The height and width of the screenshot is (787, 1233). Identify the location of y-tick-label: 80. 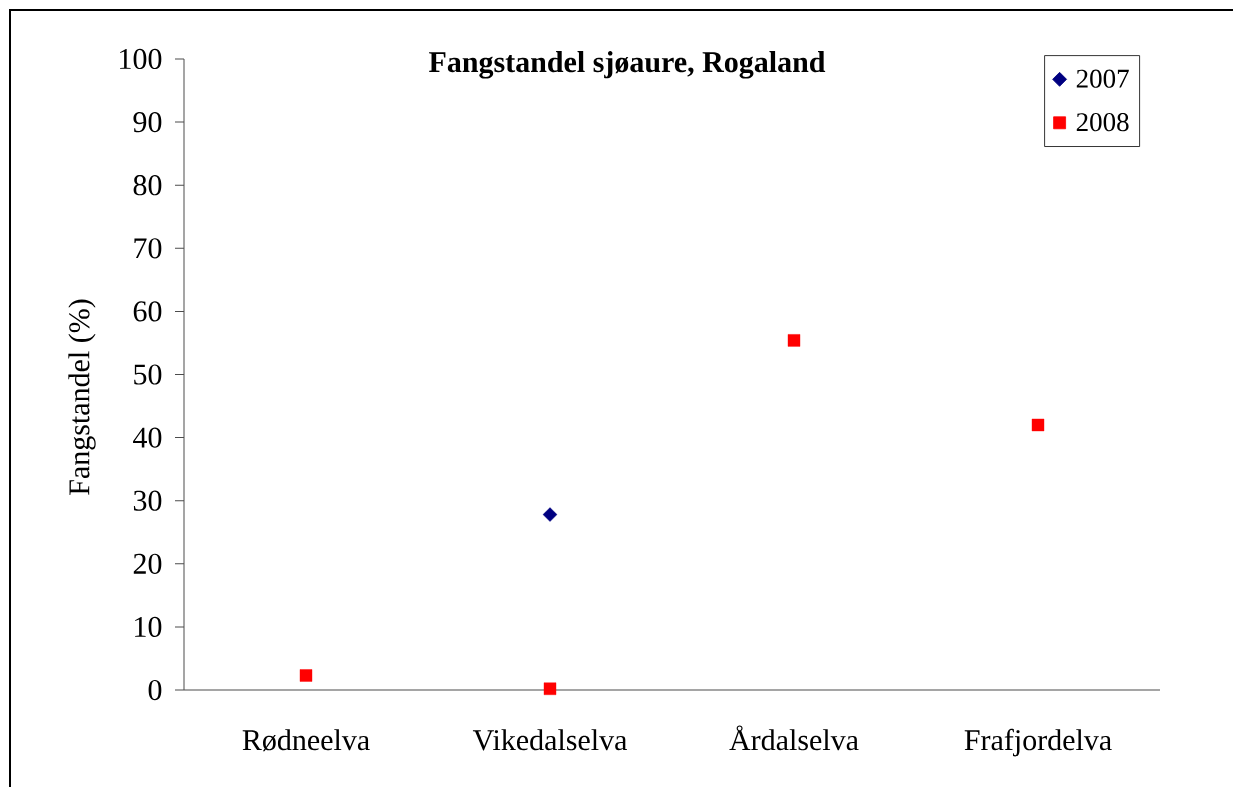
(147, 185).